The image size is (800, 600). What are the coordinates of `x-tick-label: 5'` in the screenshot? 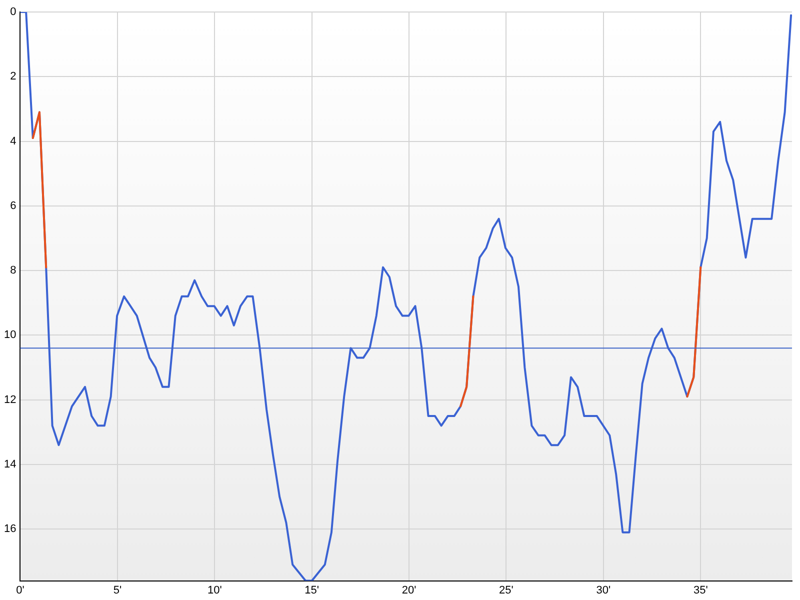 It's located at (117, 590).